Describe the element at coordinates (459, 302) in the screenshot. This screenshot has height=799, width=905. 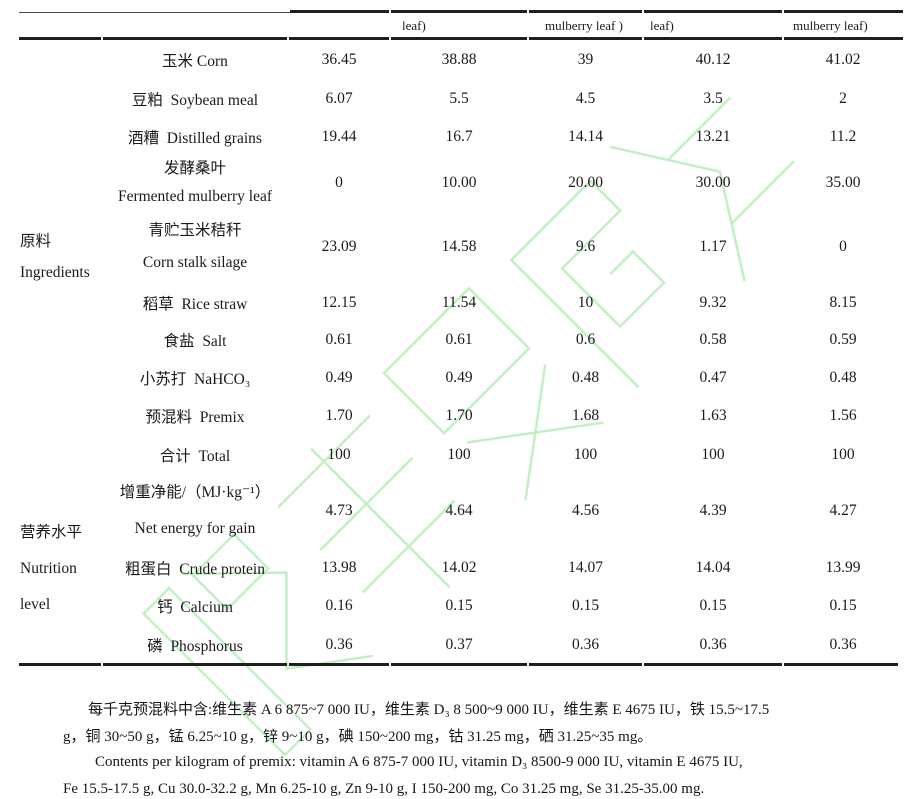
I see `value-cell: 11.54` at that location.